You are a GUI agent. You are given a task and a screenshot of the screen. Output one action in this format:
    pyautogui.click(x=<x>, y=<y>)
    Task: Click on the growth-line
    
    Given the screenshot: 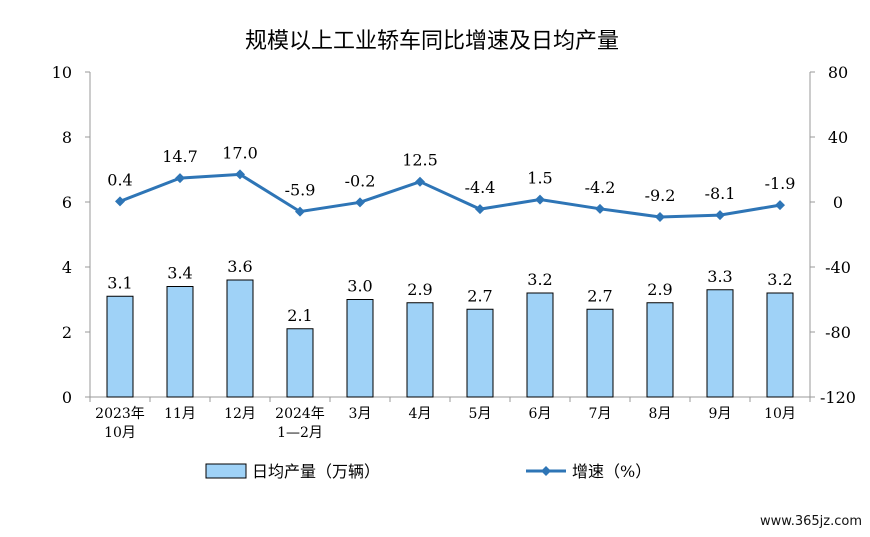 What is the action you would take?
    pyautogui.click(x=450, y=195)
    